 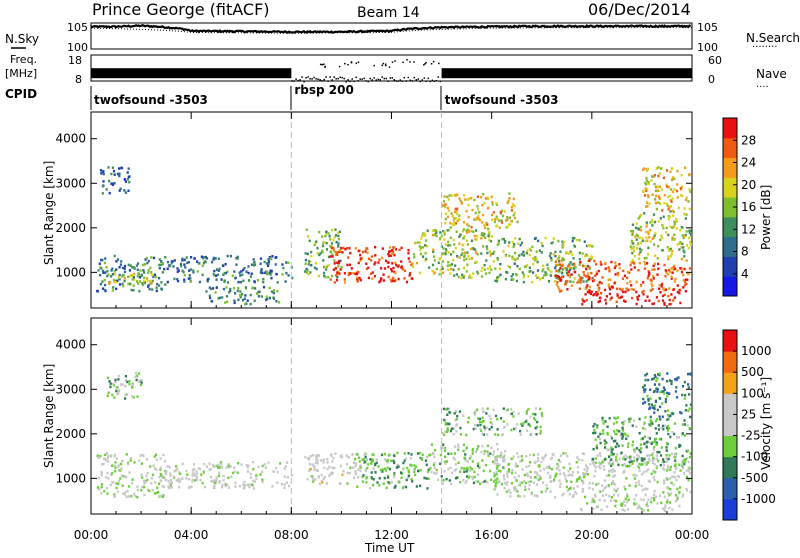 What do you see at coordinates (766, 217) in the screenshot?
I see `power-colorbar-label: Power [dB]` at bounding box center [766, 217].